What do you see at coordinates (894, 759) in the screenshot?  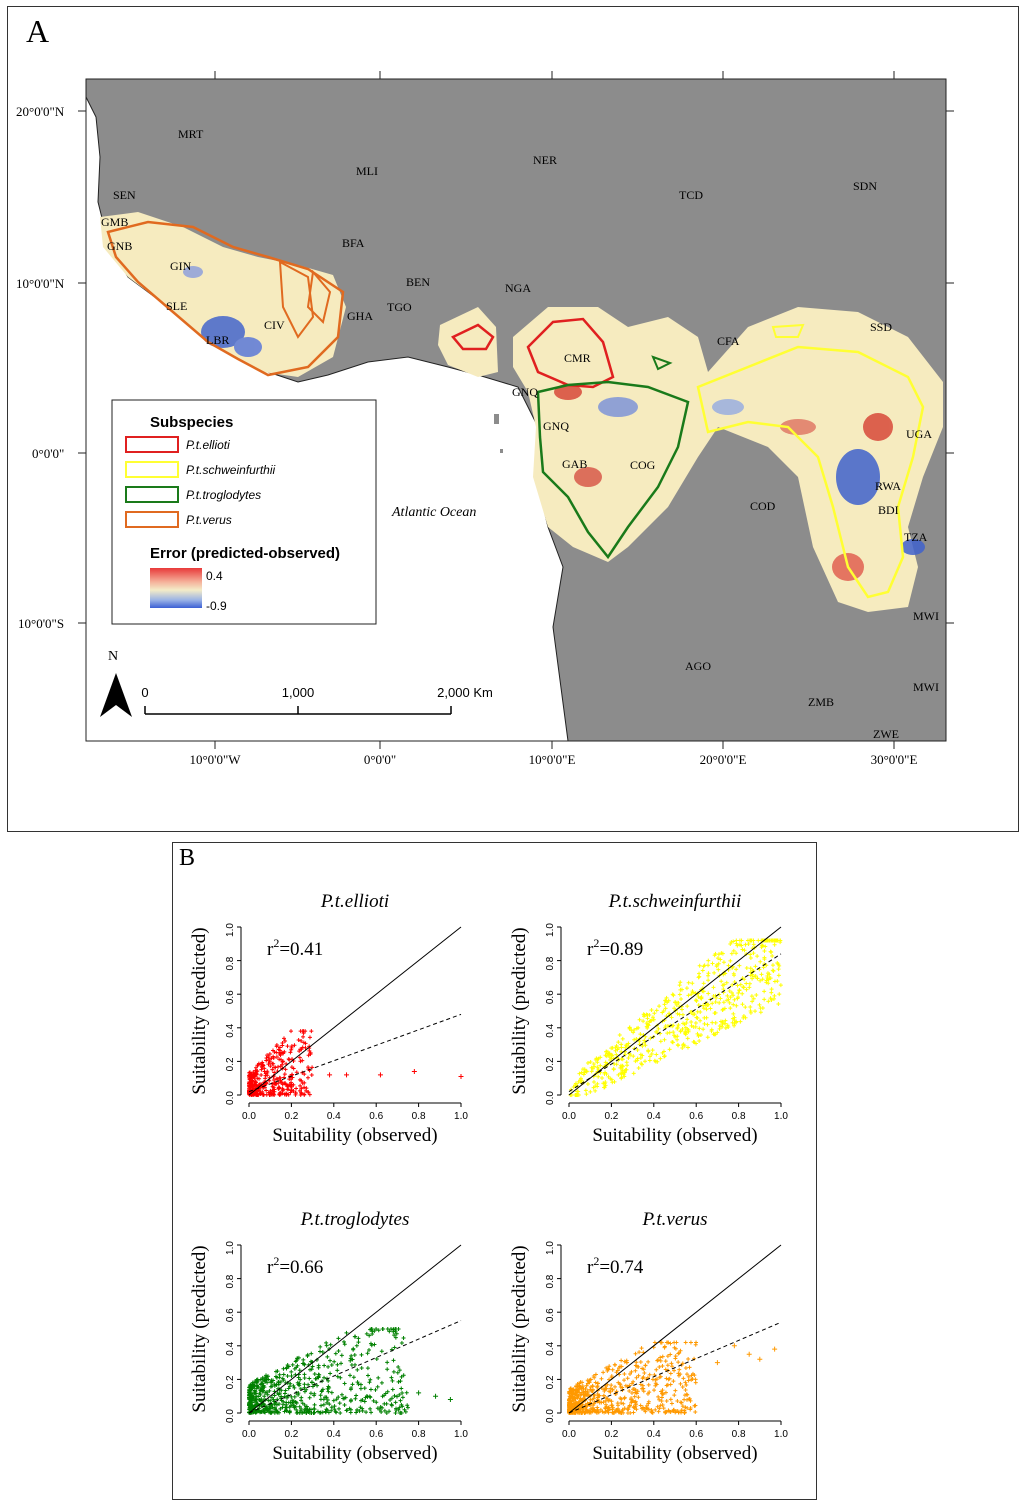 I see `lon-label-30e: 30°0'0"E` at bounding box center [894, 759].